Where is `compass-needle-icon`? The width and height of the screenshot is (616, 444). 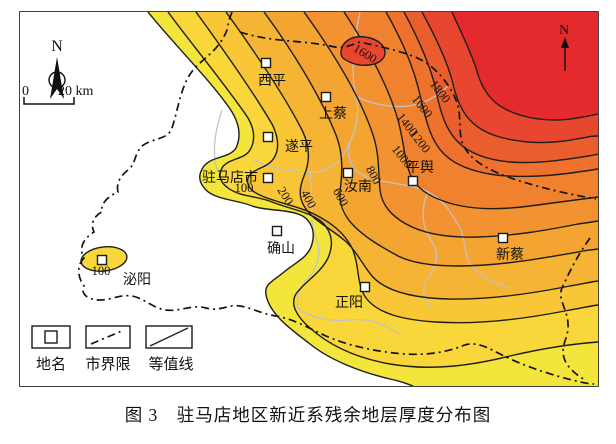 compass-needle-icon is located at coordinates (57, 78).